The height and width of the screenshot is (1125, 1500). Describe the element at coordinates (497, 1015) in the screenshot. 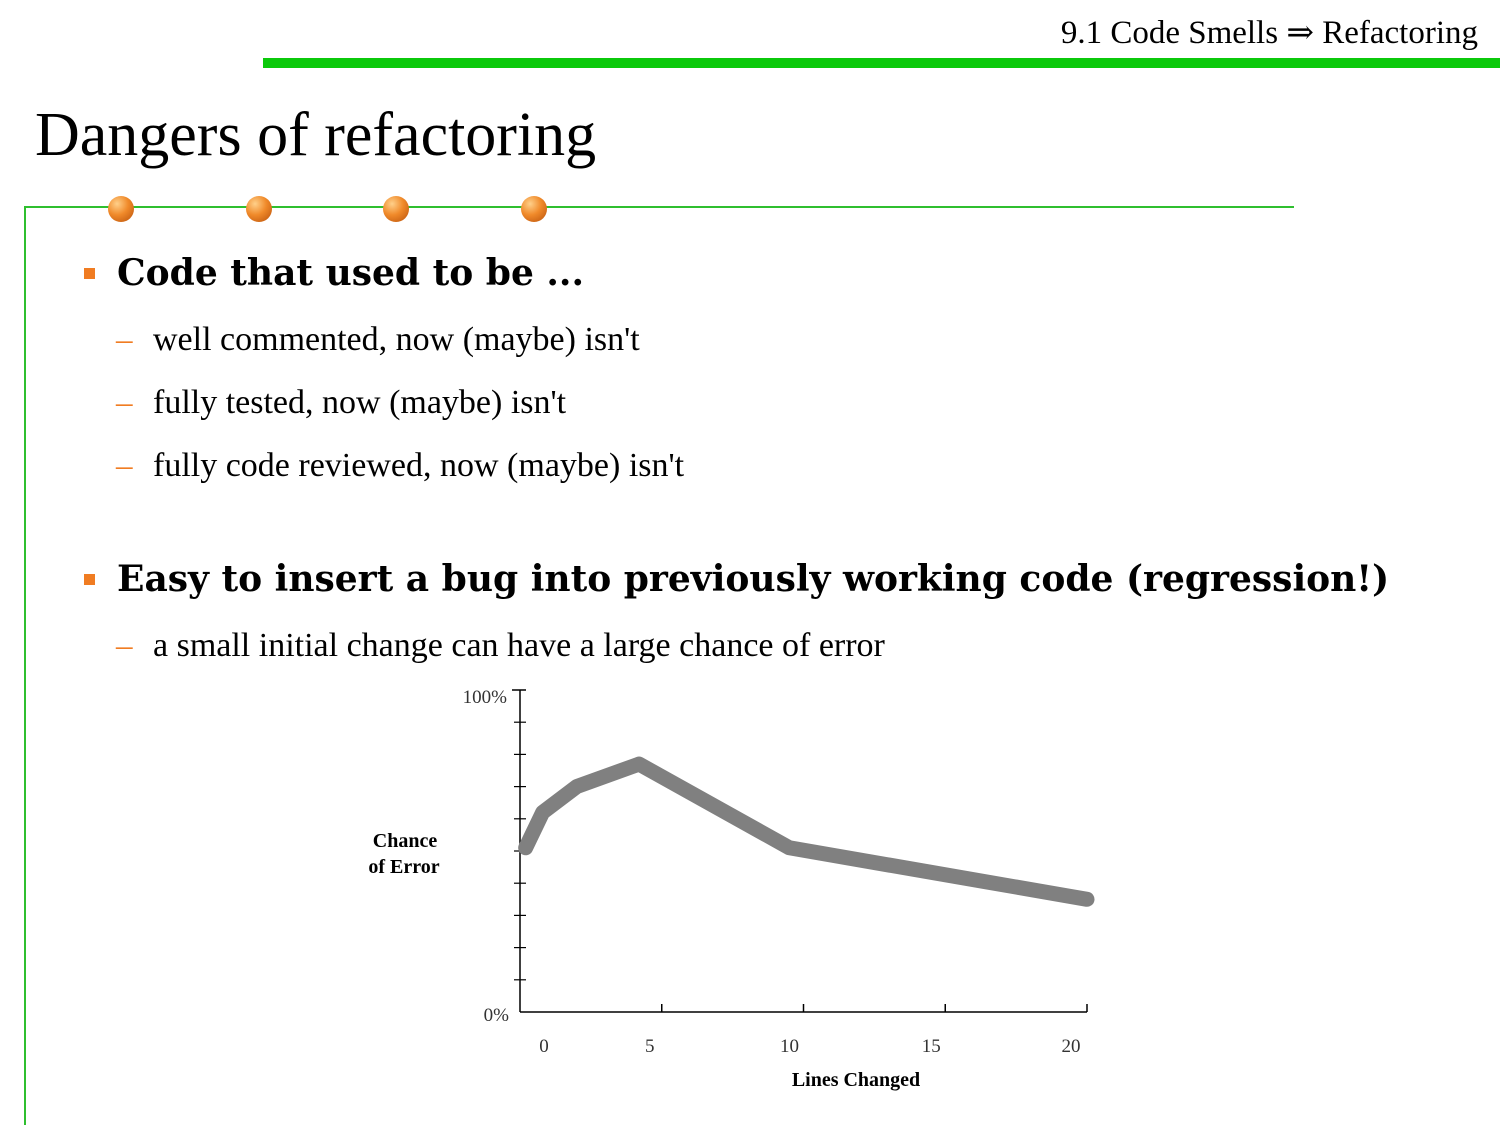

I see `y-tick-label-min: 0%` at that location.